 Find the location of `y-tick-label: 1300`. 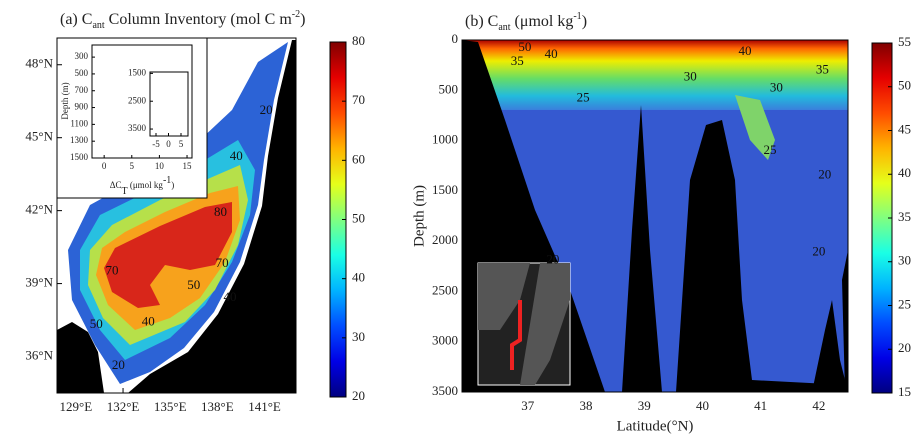

y-tick-label: 1300 is located at coordinates (79, 140).